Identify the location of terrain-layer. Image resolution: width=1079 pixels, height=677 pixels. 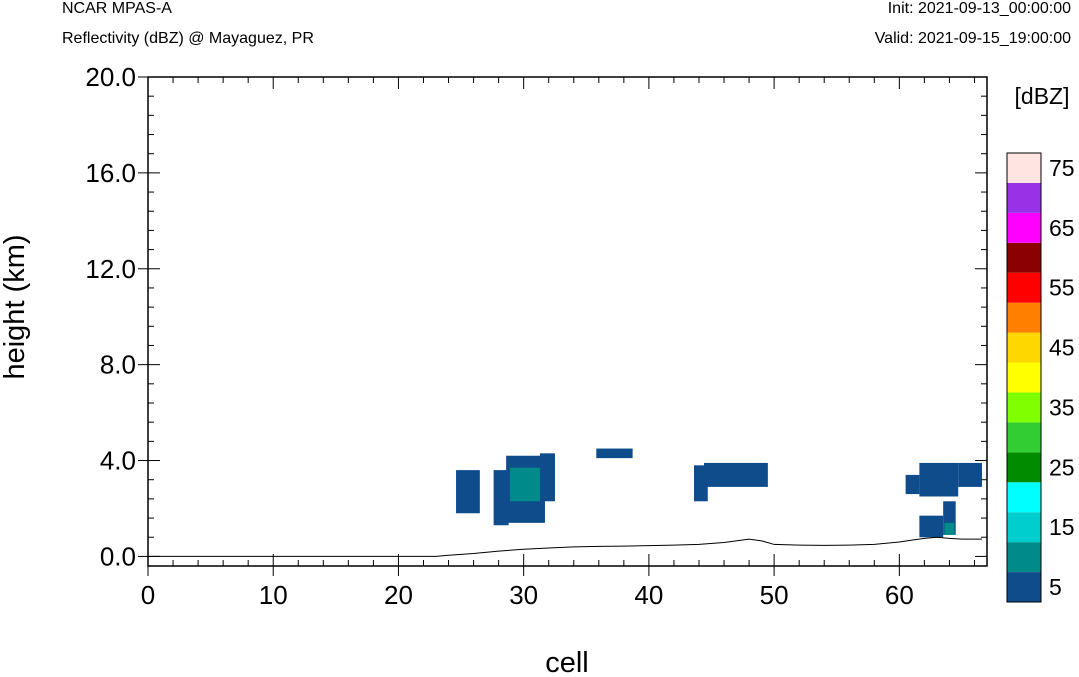
(565, 546).